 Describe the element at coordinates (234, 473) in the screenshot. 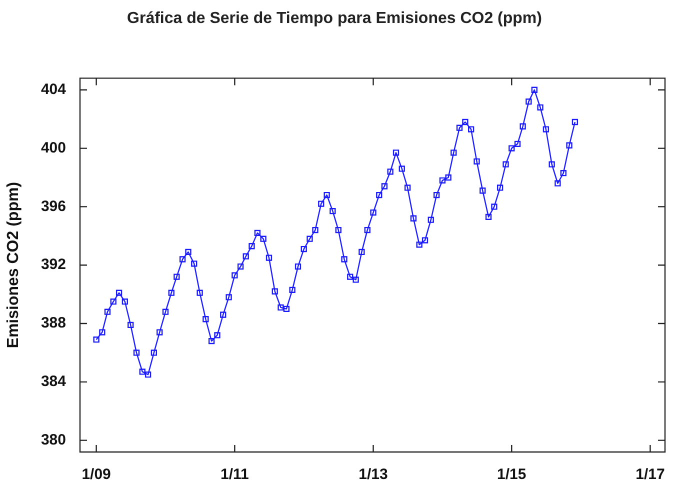

I see `x-tick-label: 1/11` at that location.